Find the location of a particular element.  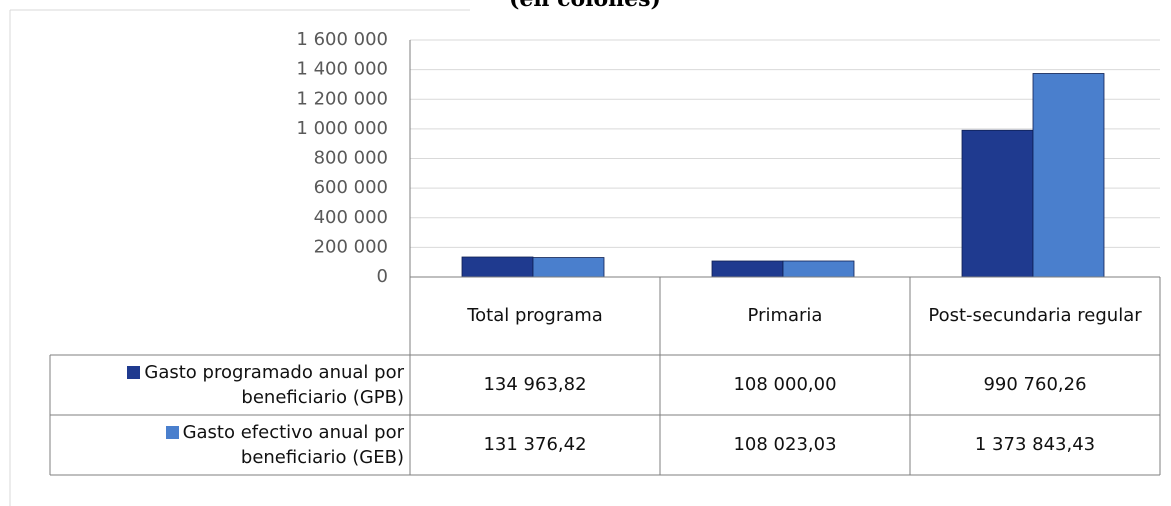

y-tick-label: 1 200 000 is located at coordinates (342, 98).